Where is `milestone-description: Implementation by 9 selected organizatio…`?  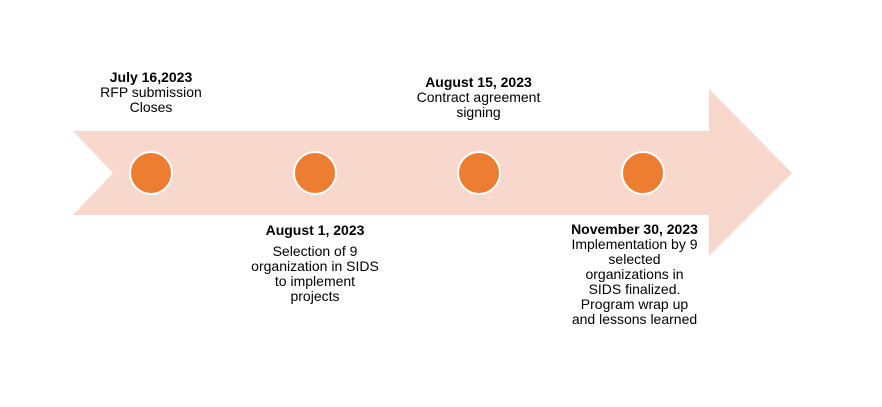
milestone-description: Implementation by 9 selected organizatio… is located at coordinates (634, 281).